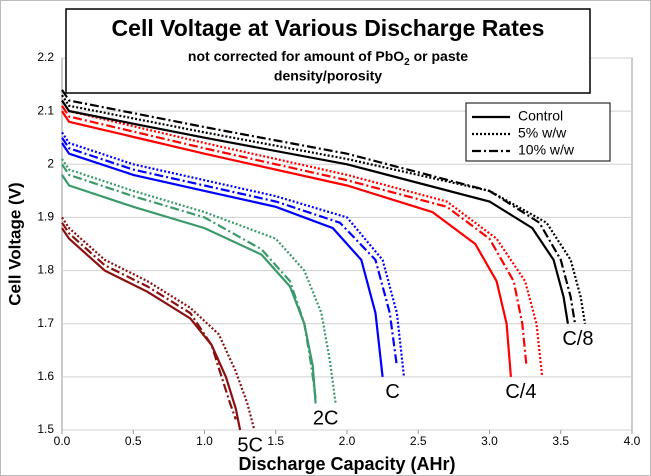 The height and width of the screenshot is (476, 651). I want to click on group-label: 5C, so click(250, 445).